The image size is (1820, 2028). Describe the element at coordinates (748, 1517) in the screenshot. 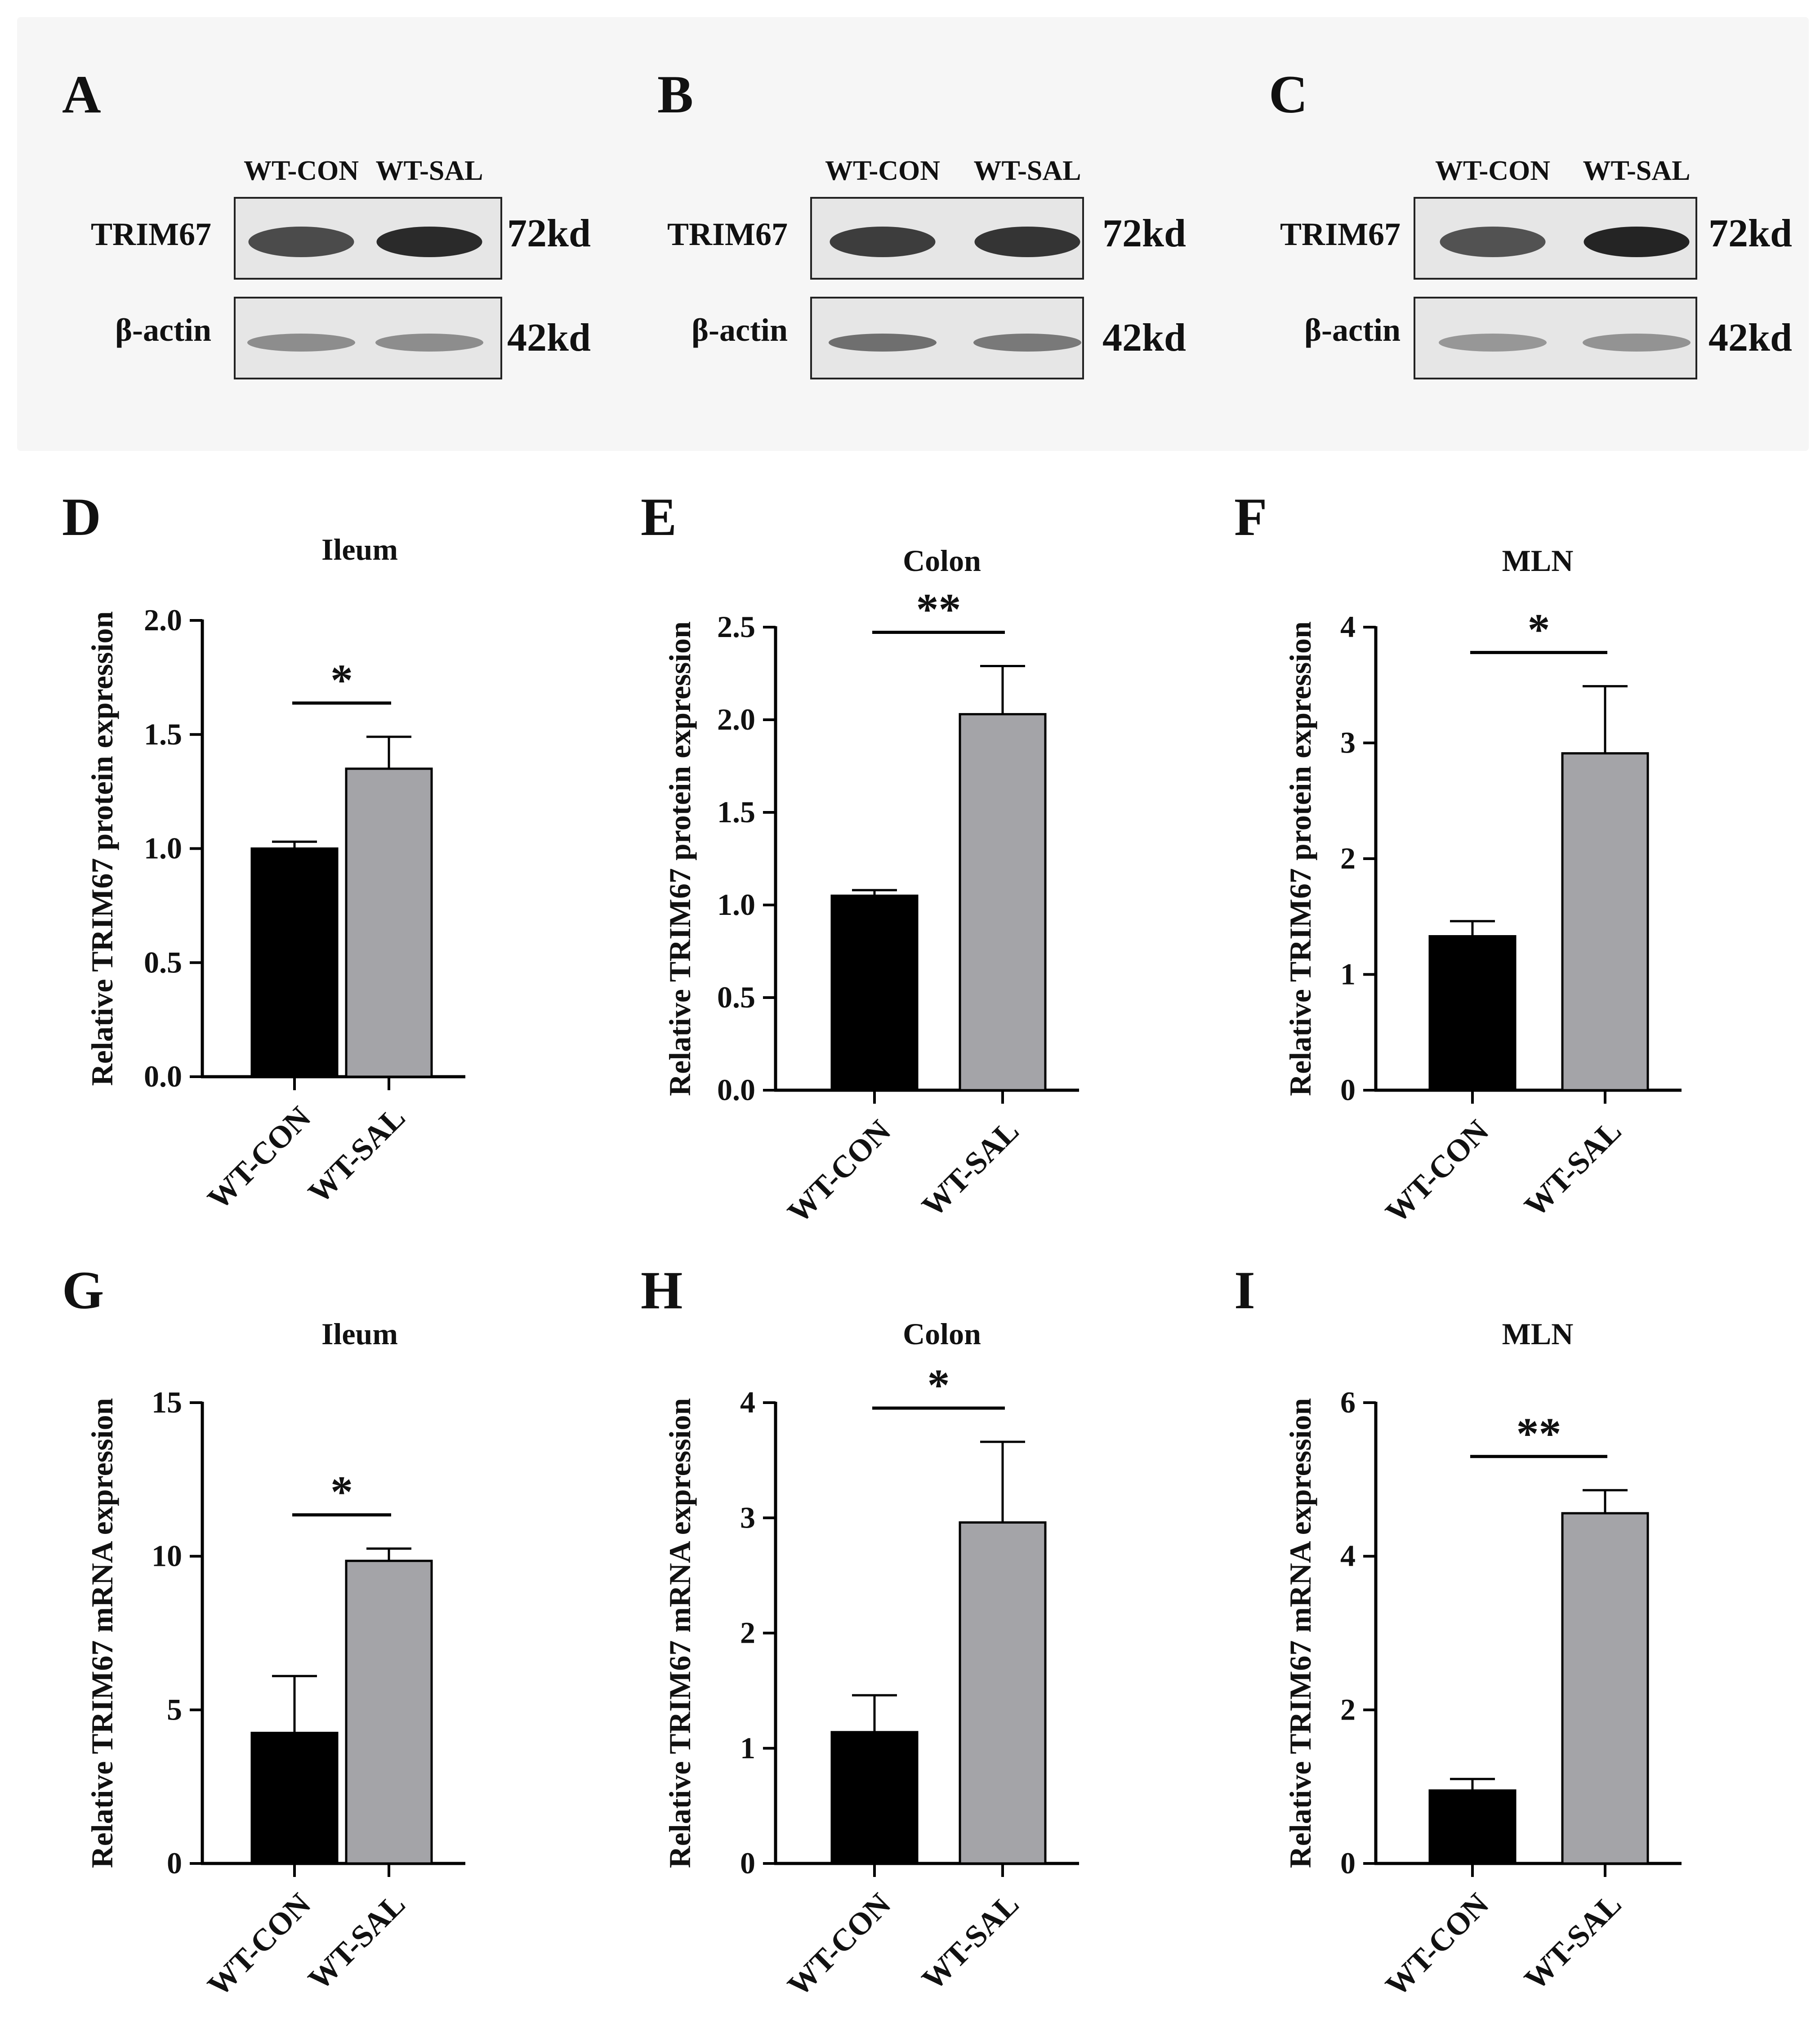

I see `y-tick-label: 3` at that location.